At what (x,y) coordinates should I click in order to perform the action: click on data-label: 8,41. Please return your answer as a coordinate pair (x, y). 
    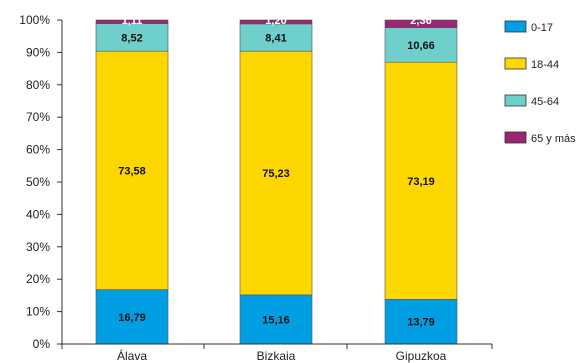
    Looking at the image, I should click on (275, 39).